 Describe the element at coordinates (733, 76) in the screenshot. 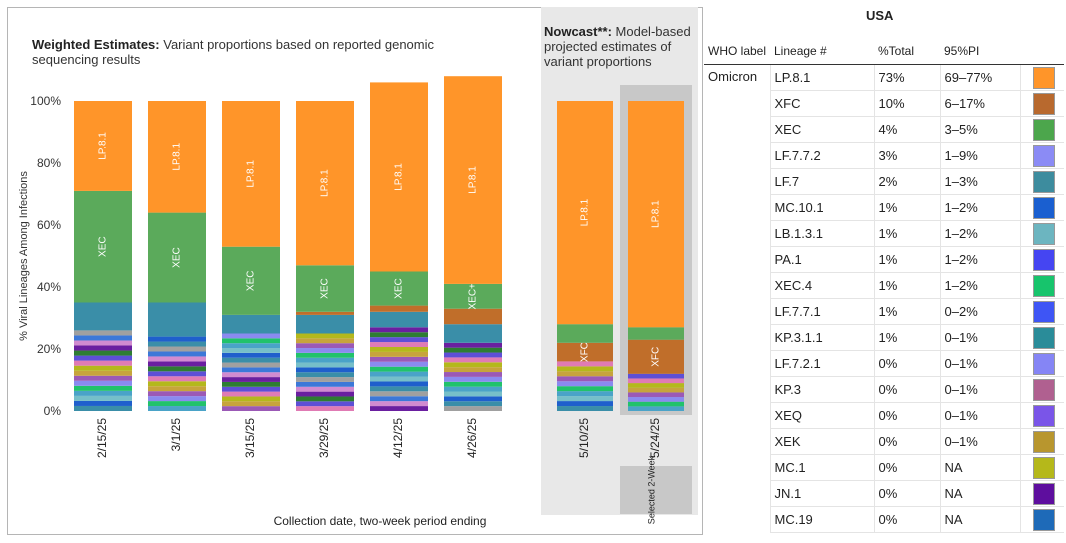

I see `who-label-cell: Omicron` at that location.